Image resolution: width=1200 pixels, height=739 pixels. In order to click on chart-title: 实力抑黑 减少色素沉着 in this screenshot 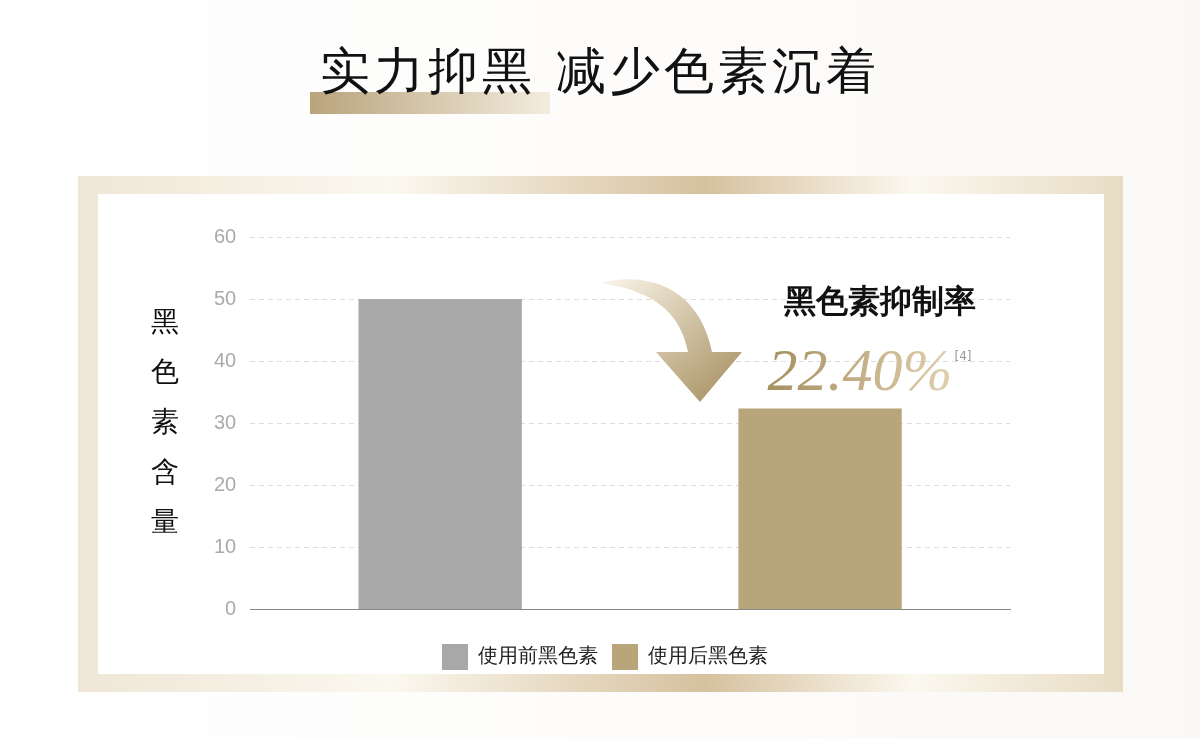, I will do `click(600, 71)`.